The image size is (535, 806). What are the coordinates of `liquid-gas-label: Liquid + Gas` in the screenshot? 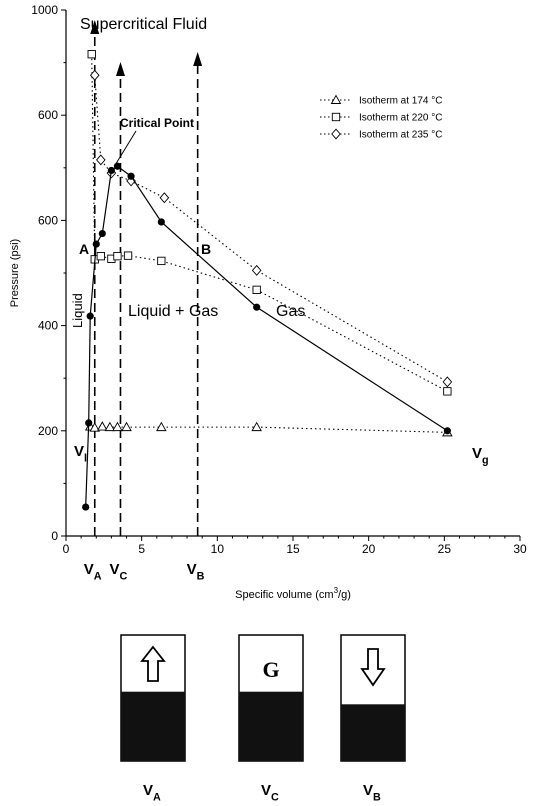 It's located at (173, 311).